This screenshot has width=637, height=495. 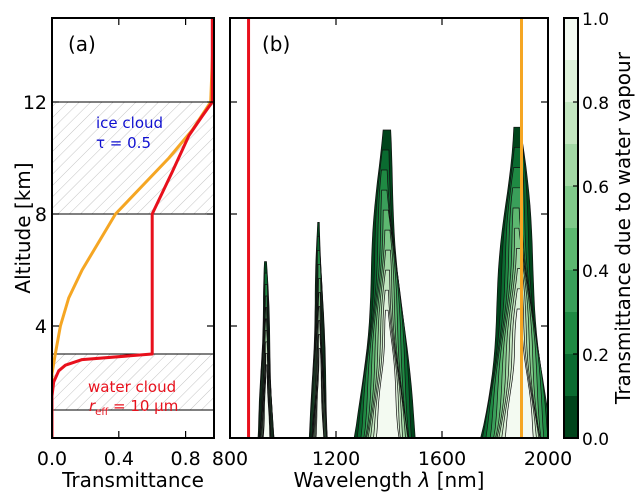 What do you see at coordinates (595, 356) in the screenshot?
I see `colorbar-tick-label: 0.2` at bounding box center [595, 356].